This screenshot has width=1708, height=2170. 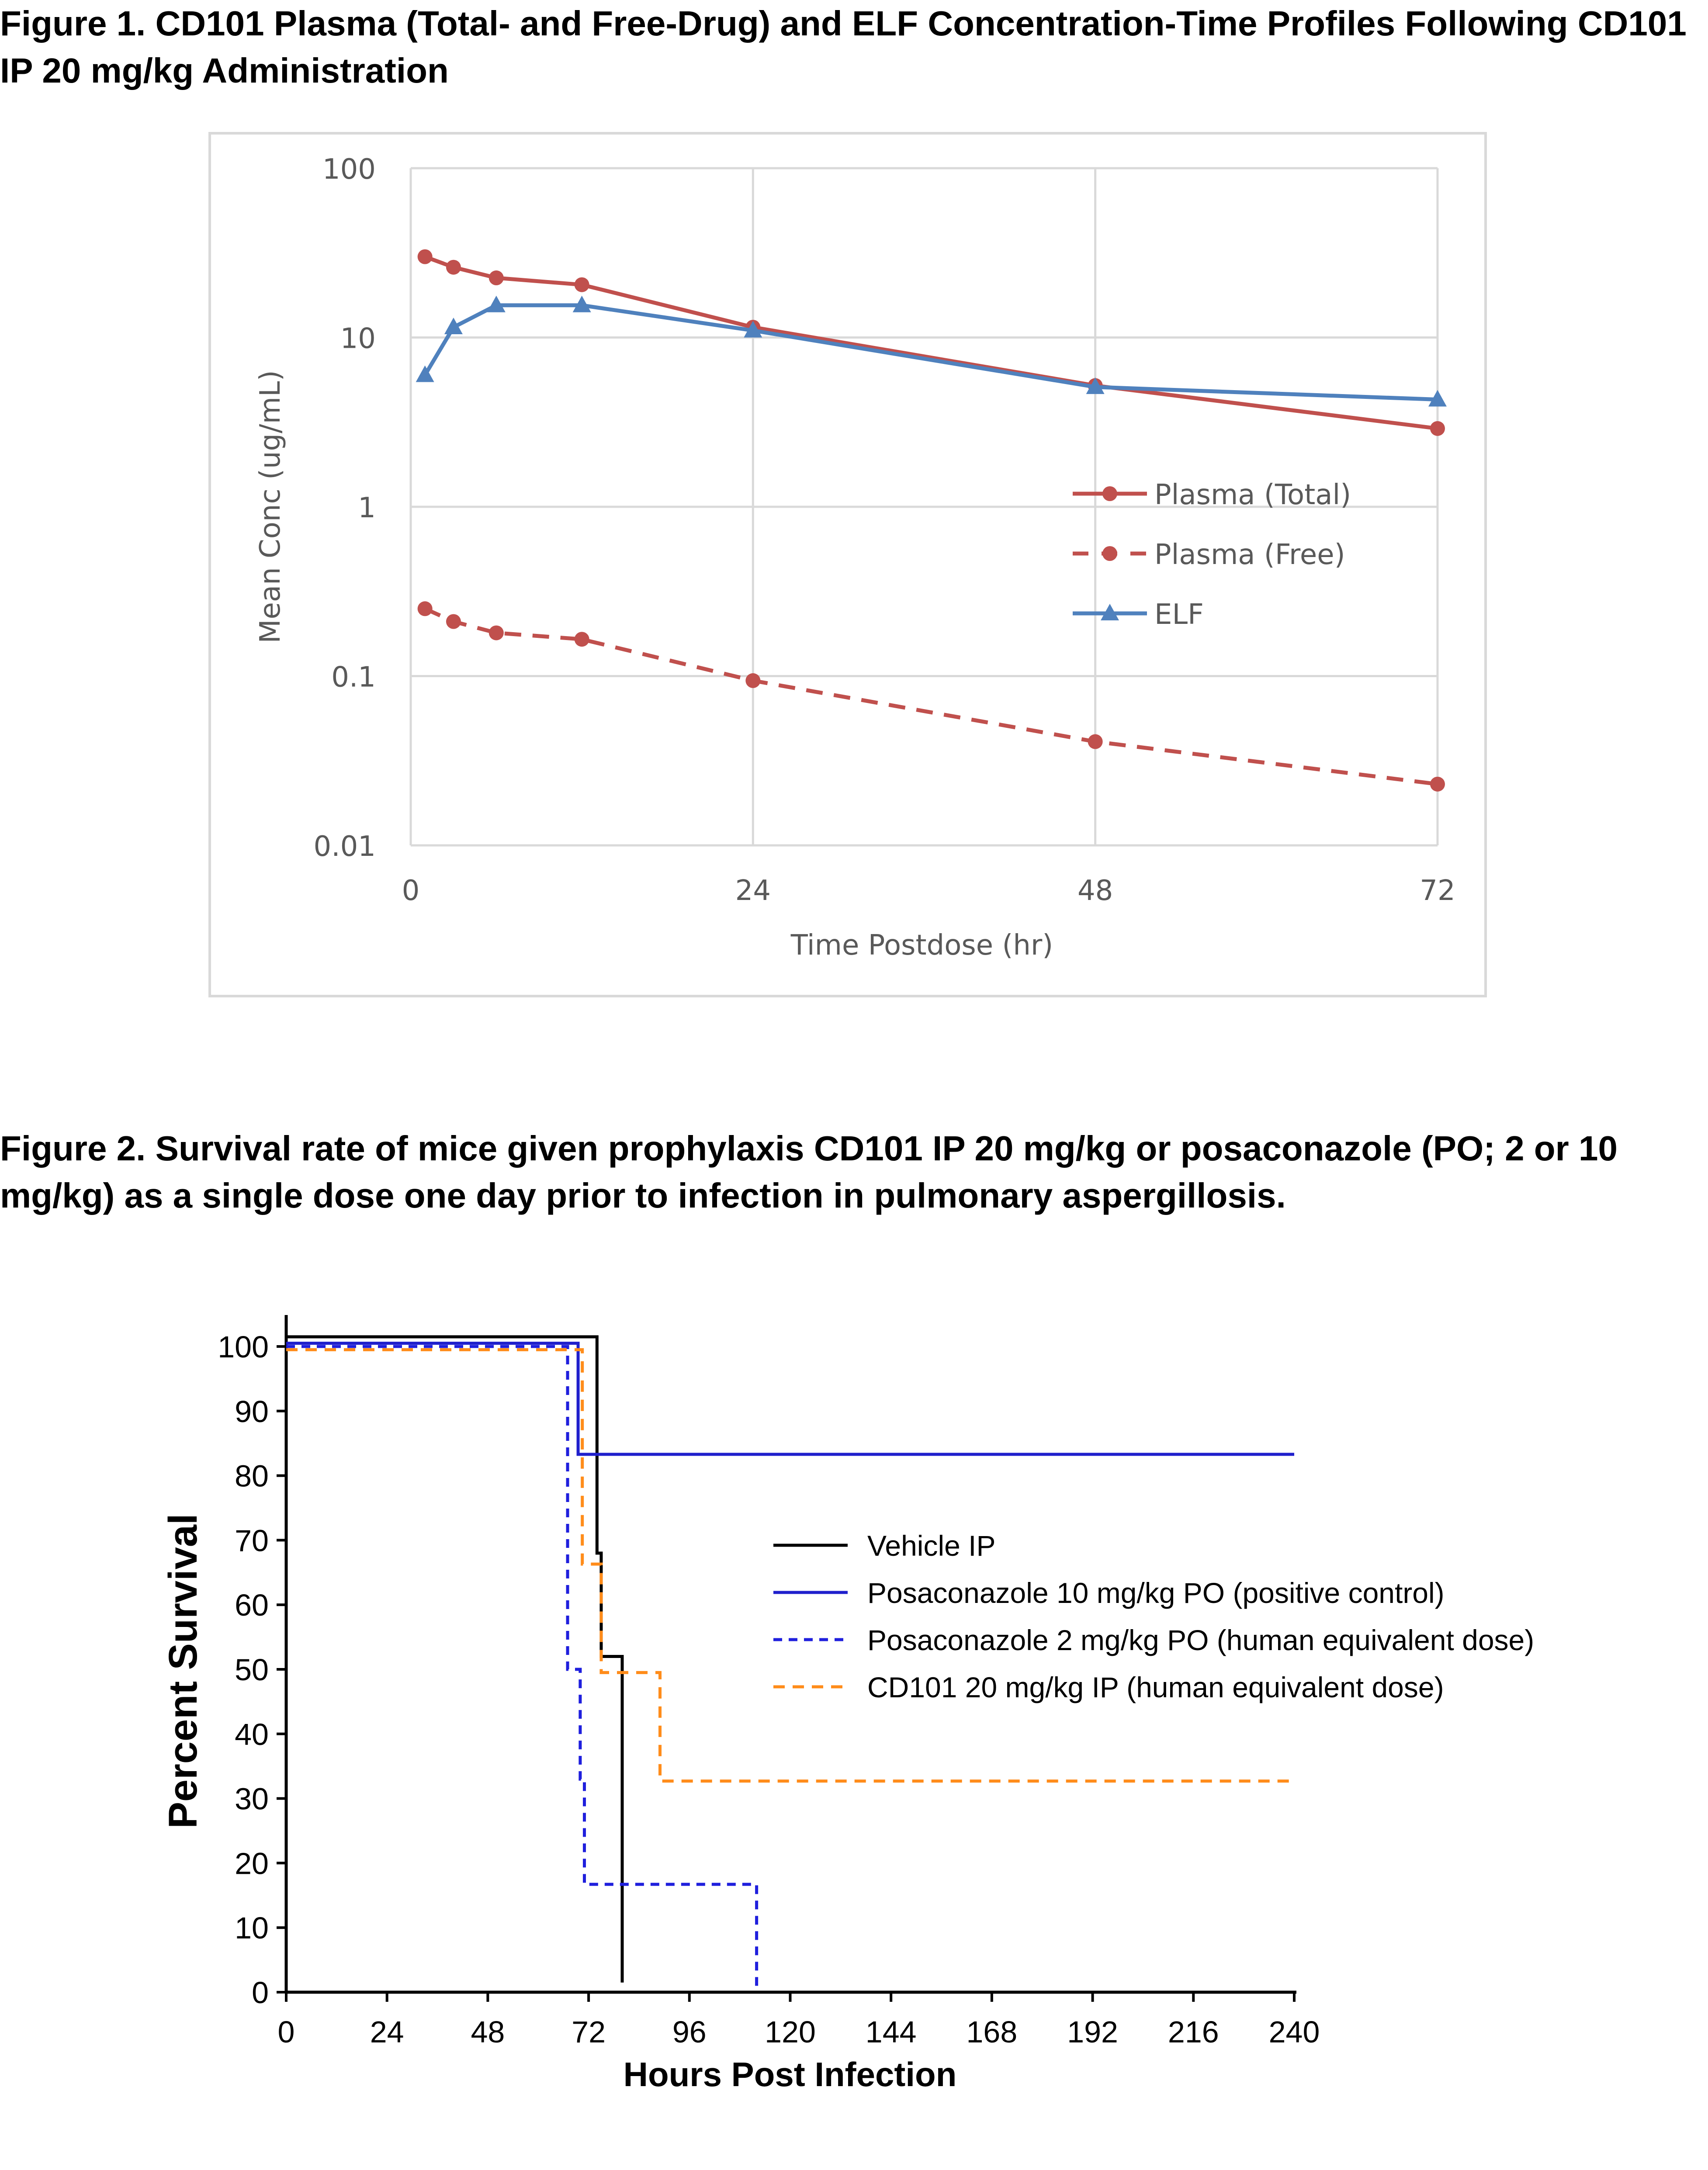 I want to click on chart2-y-tick-label: 50, so click(x=252, y=1670).